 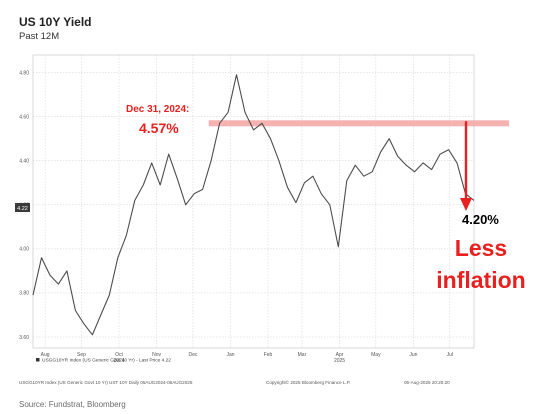 I want to click on x-tick-label: Nov, so click(x=156, y=355).